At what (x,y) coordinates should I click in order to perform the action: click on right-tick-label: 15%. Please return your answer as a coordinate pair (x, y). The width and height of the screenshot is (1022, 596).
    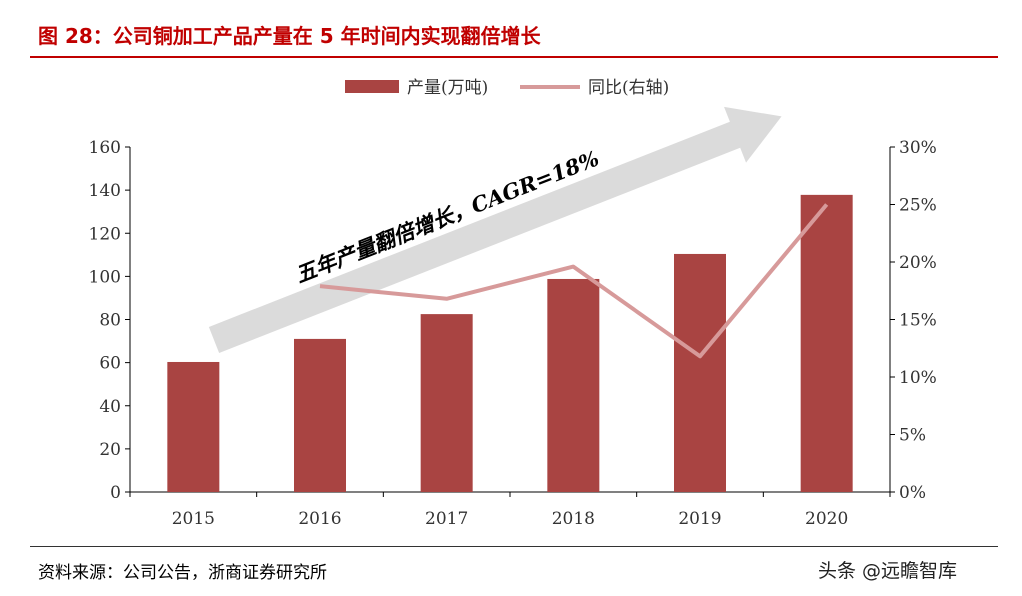
    Looking at the image, I should click on (918, 321).